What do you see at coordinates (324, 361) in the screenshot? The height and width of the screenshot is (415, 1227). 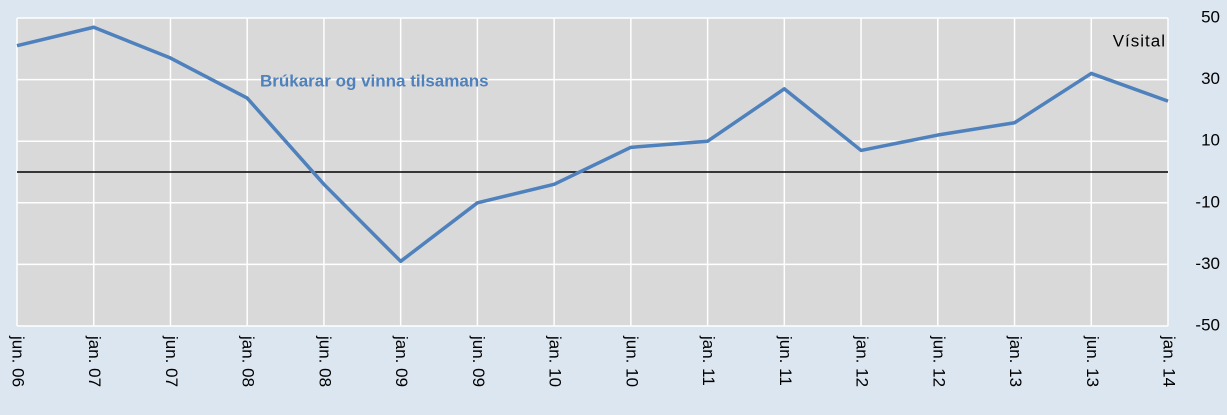 I see `x-tick-label: jun. 08` at bounding box center [324, 361].